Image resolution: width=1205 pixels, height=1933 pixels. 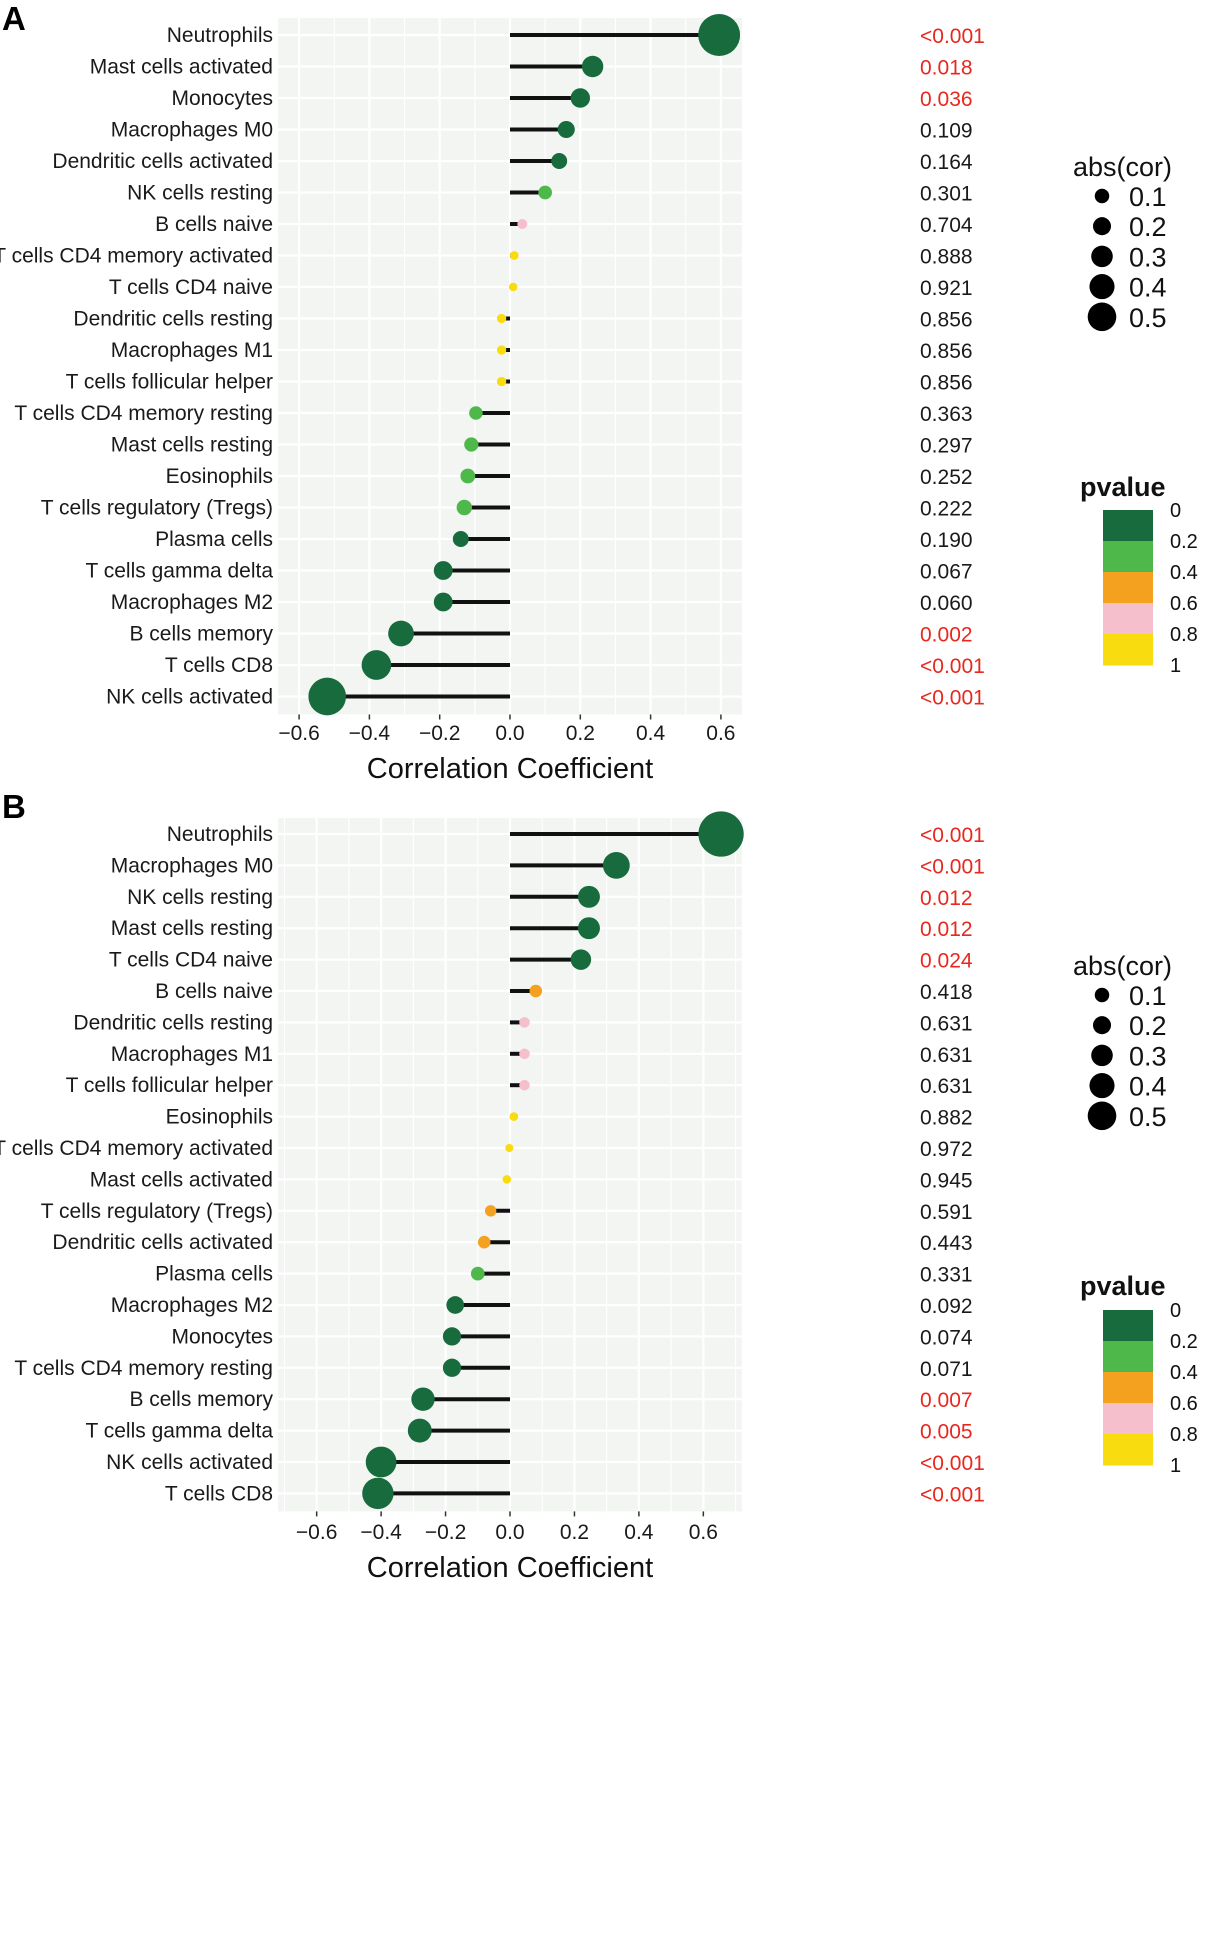 What do you see at coordinates (298, 733) in the screenshot?
I see `x-tick-label: −0.6` at bounding box center [298, 733].